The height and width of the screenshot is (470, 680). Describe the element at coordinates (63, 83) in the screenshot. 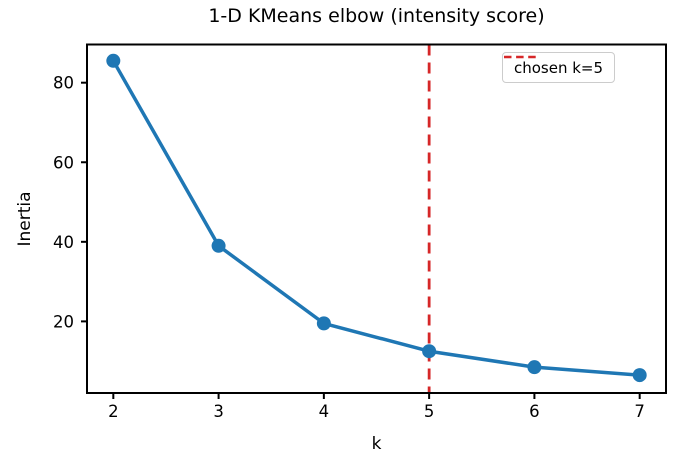

I see `y-tick-label: 80` at that location.